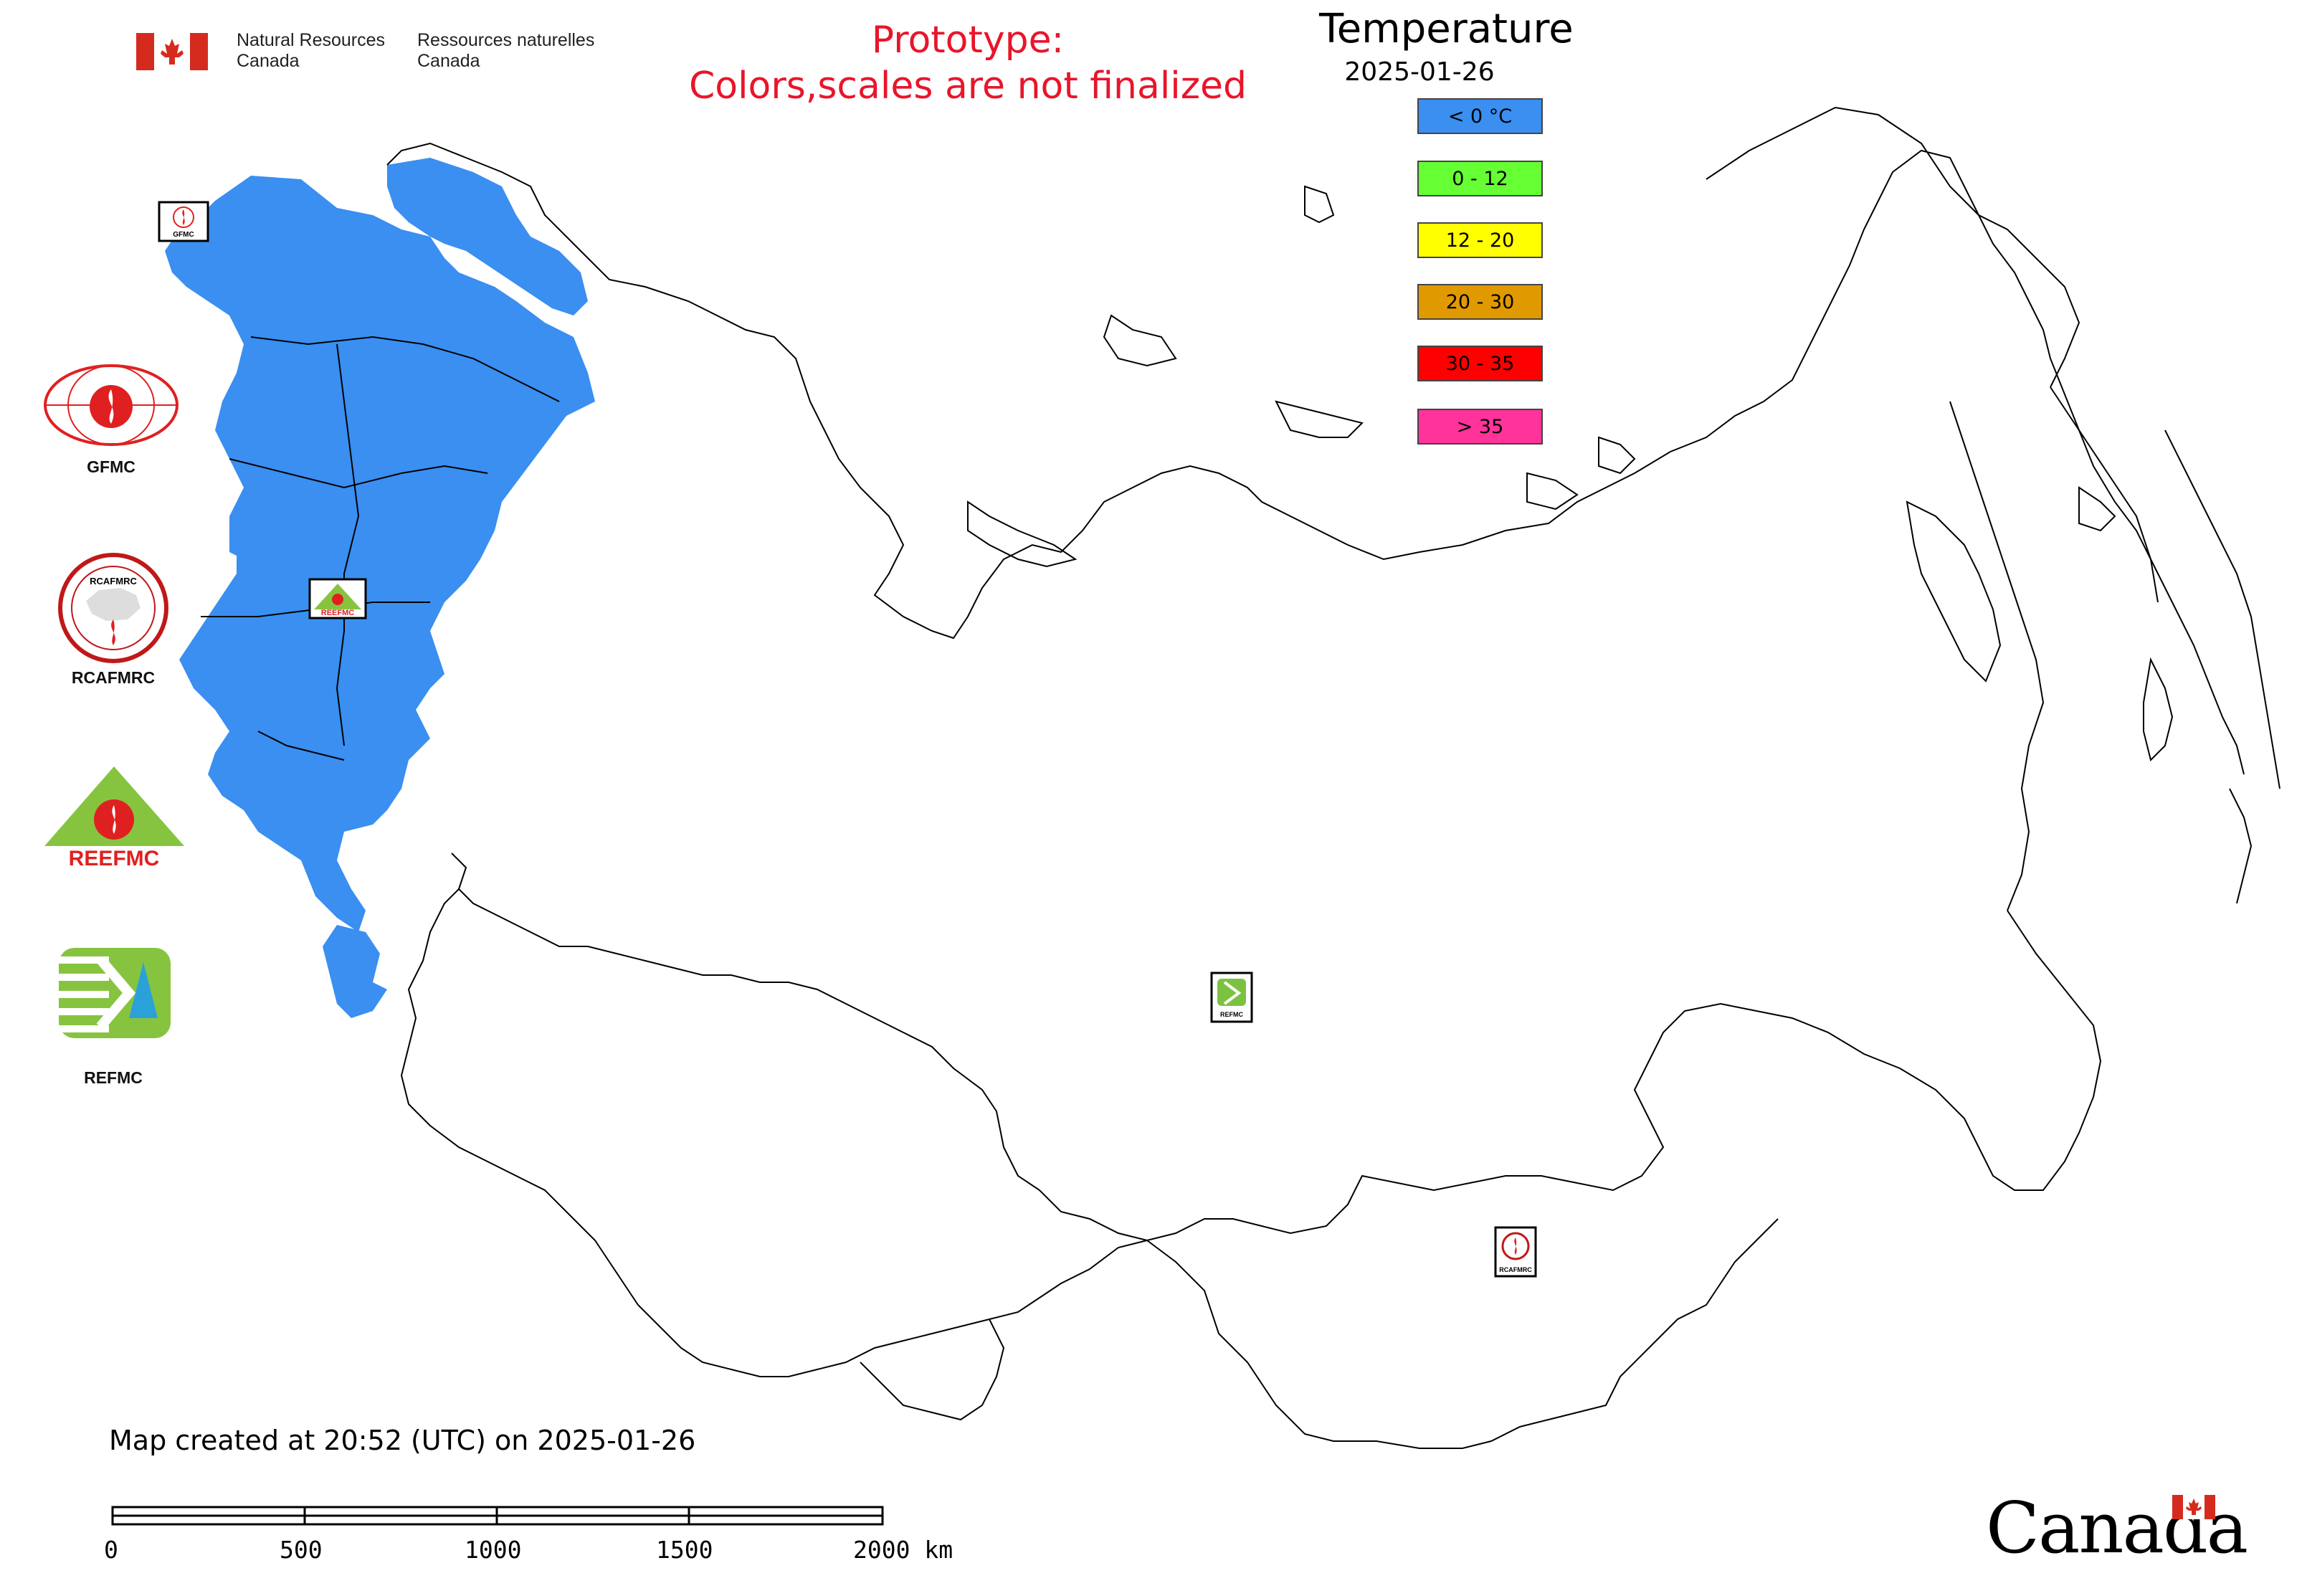  I want to click on rcafmrc-marker-label: RCAFMRC, so click(1516, 1269).